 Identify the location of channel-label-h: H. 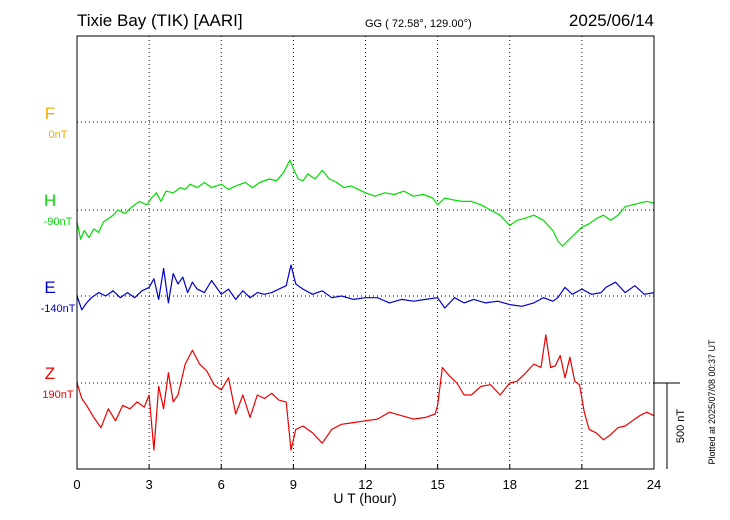
(50, 200).